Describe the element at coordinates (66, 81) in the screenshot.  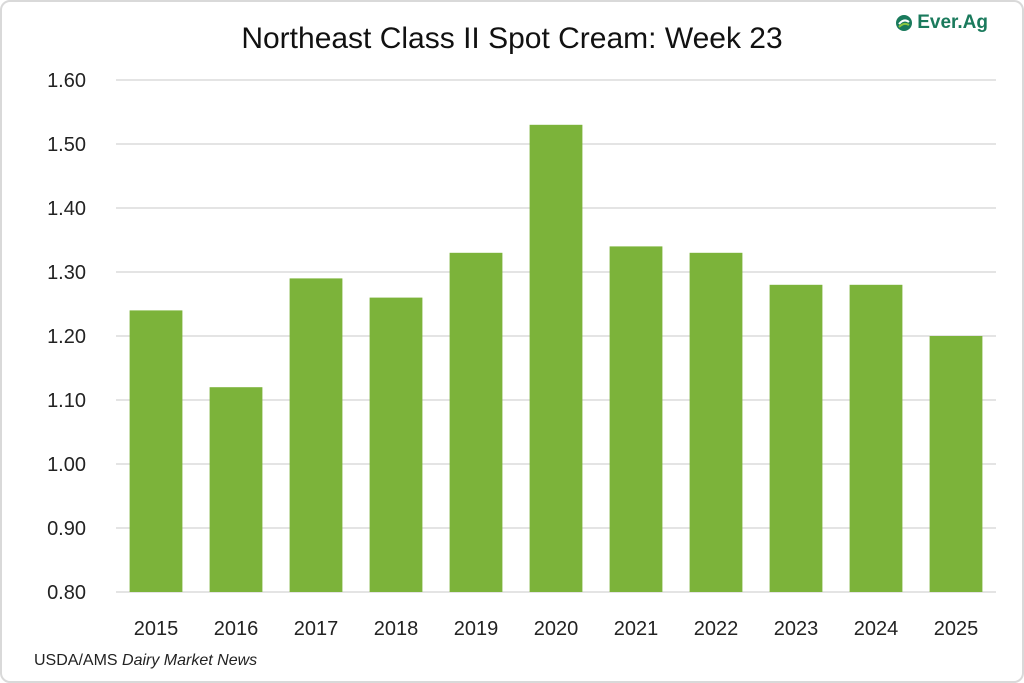
I see `y-tick-label: 1.60` at that location.